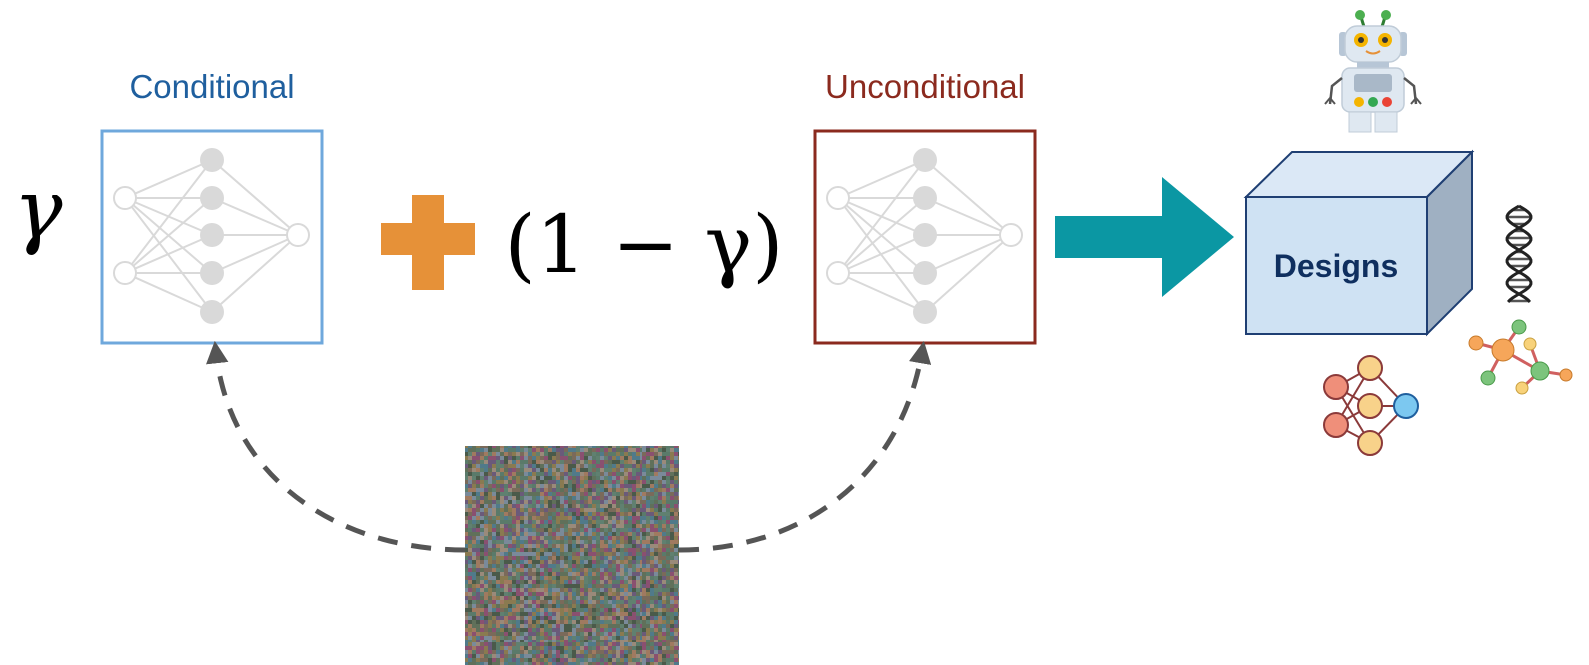 This screenshot has height=665, width=1589. I want to click on molecule-icon, so click(1520, 357).